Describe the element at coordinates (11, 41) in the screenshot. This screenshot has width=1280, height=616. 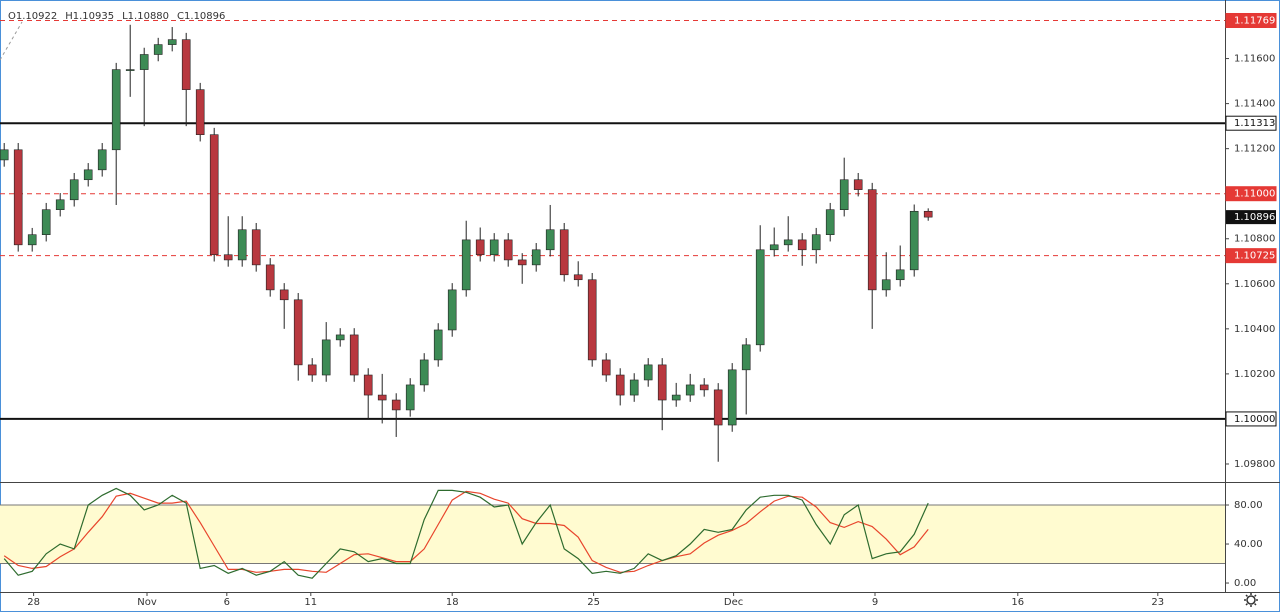
I see `trend-line` at that location.